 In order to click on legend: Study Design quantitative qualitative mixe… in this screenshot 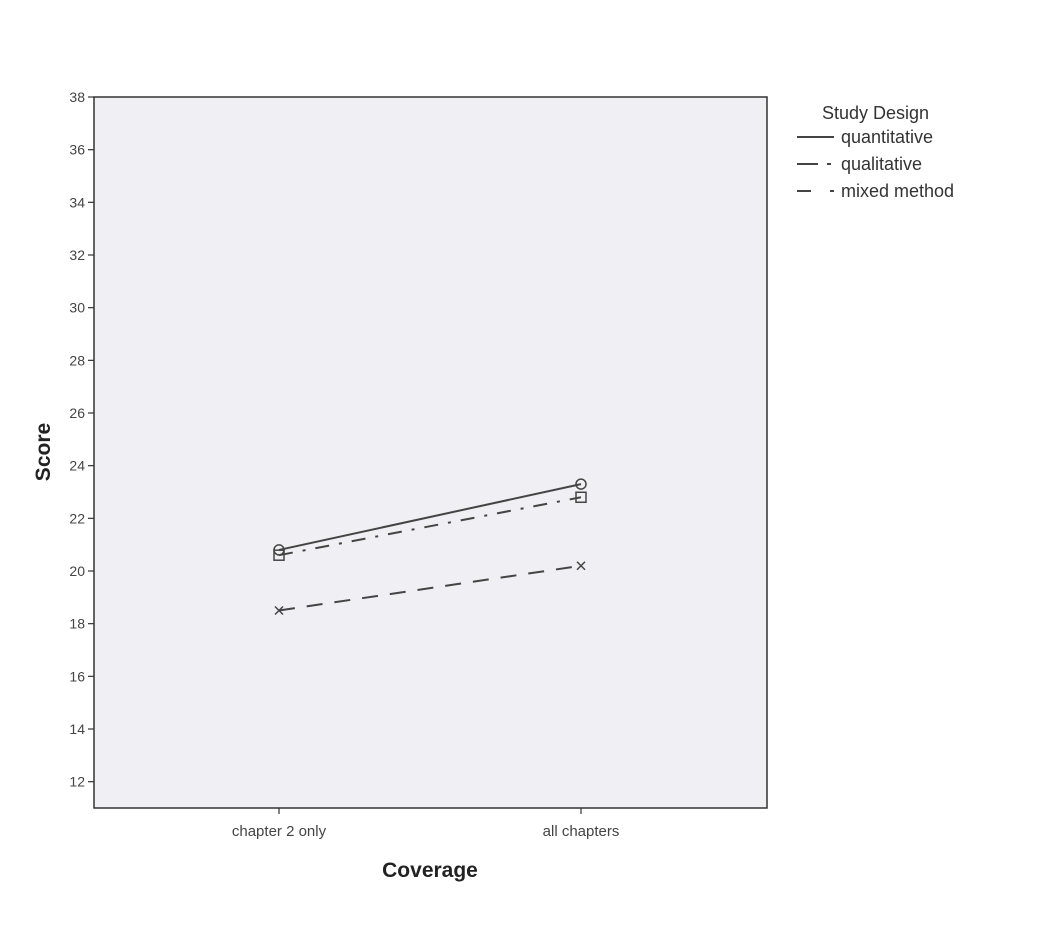, I will do `click(875, 152)`.